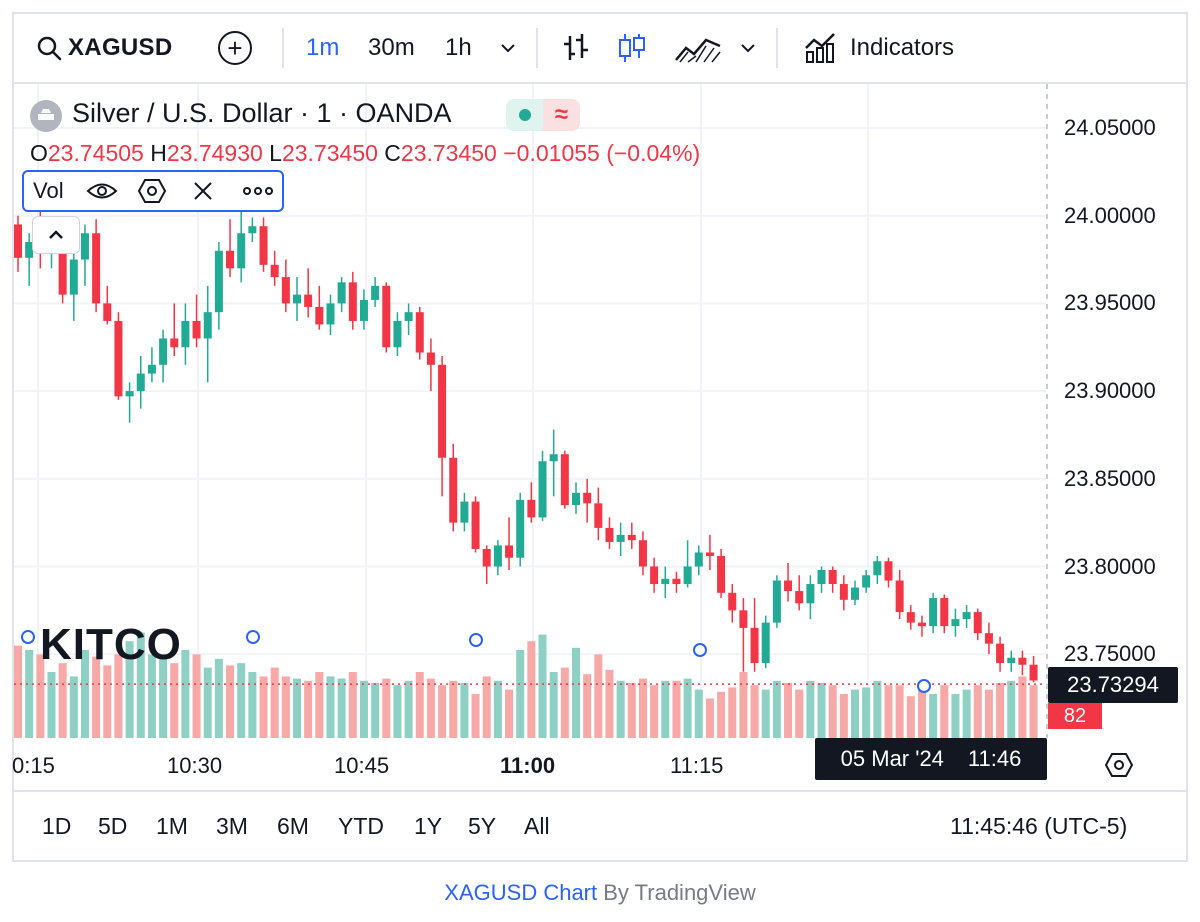 The height and width of the screenshot is (922, 1200). What do you see at coordinates (104, 48) in the screenshot?
I see `symbol-search: XAGUSD` at bounding box center [104, 48].